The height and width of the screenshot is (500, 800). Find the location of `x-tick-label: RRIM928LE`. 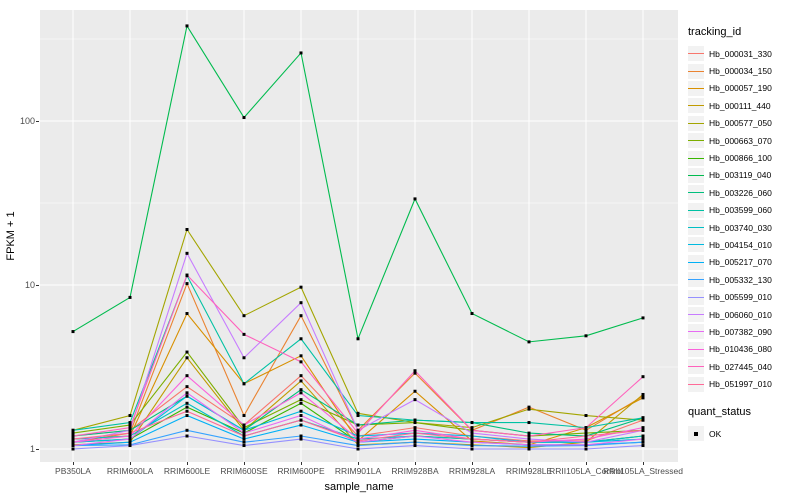

x-tick-label: RRIM928LE is located at coordinates (529, 471).